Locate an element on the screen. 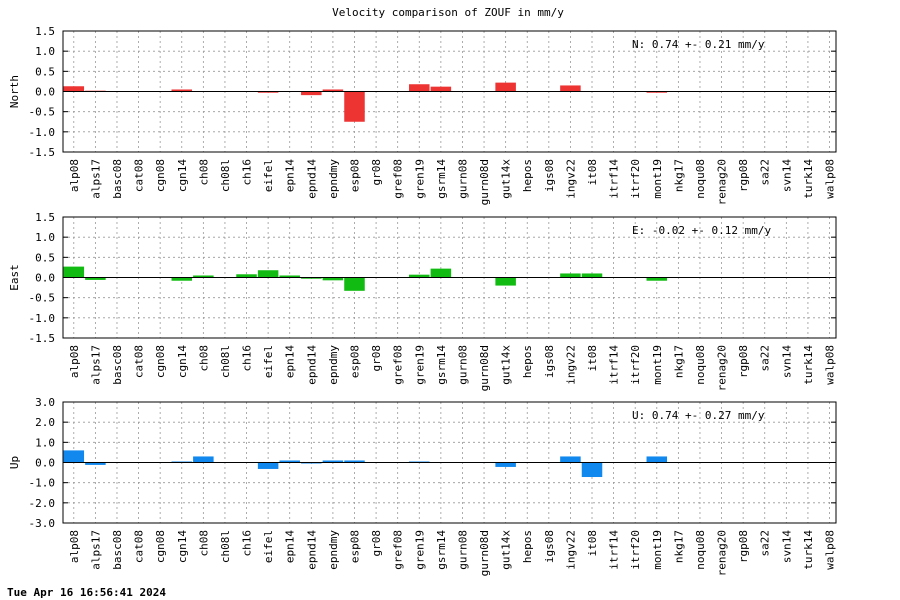 The width and height of the screenshot is (900, 600). bar-ch16 is located at coordinates (246, 276).